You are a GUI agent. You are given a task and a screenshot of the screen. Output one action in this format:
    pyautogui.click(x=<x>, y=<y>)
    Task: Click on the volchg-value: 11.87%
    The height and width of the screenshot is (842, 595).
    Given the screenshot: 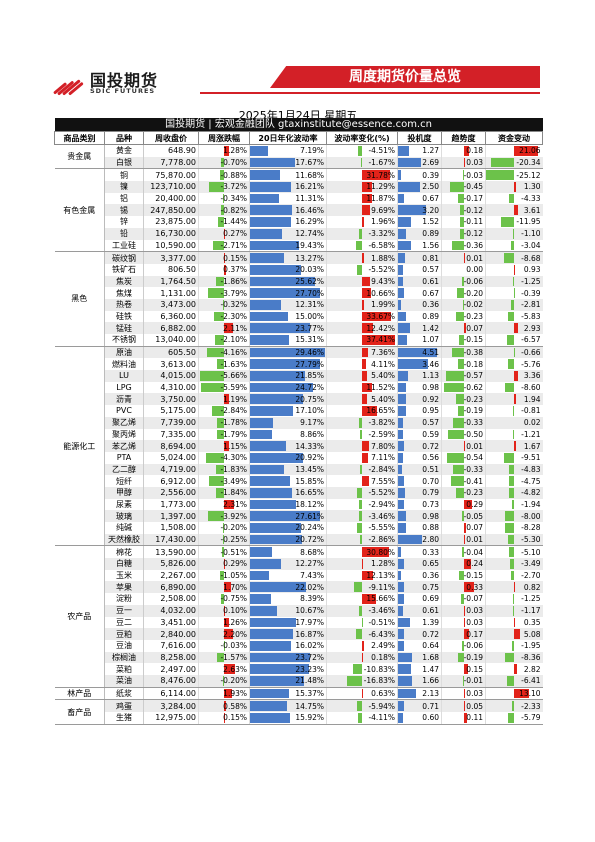 What is the action you would take?
    pyautogui.click(x=380, y=199)
    